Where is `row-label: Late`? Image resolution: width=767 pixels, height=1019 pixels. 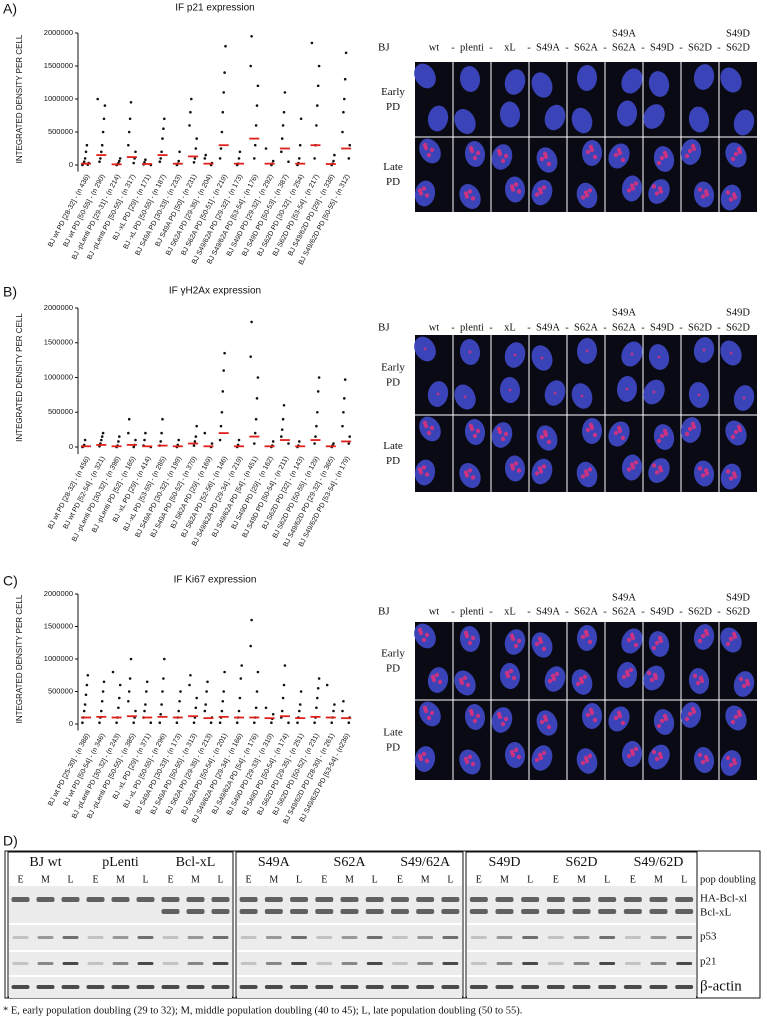
row-label: Late is located at coordinates (393, 733).